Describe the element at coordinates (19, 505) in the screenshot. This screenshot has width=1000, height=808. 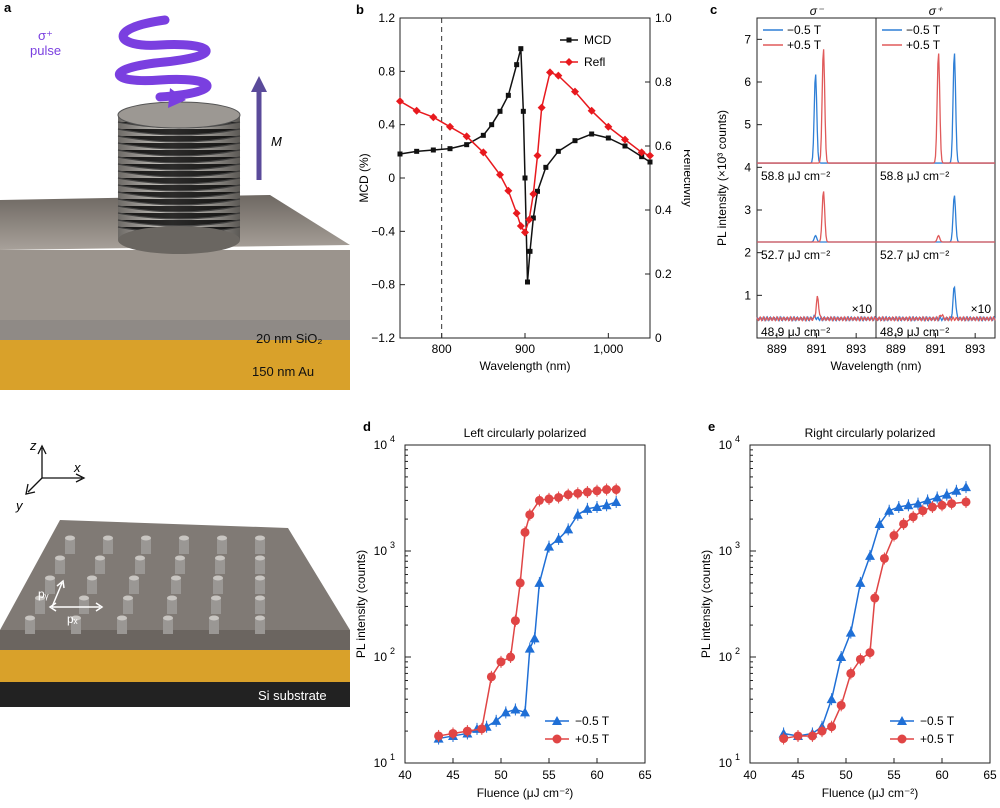
I see `axis-y-label: y` at that location.